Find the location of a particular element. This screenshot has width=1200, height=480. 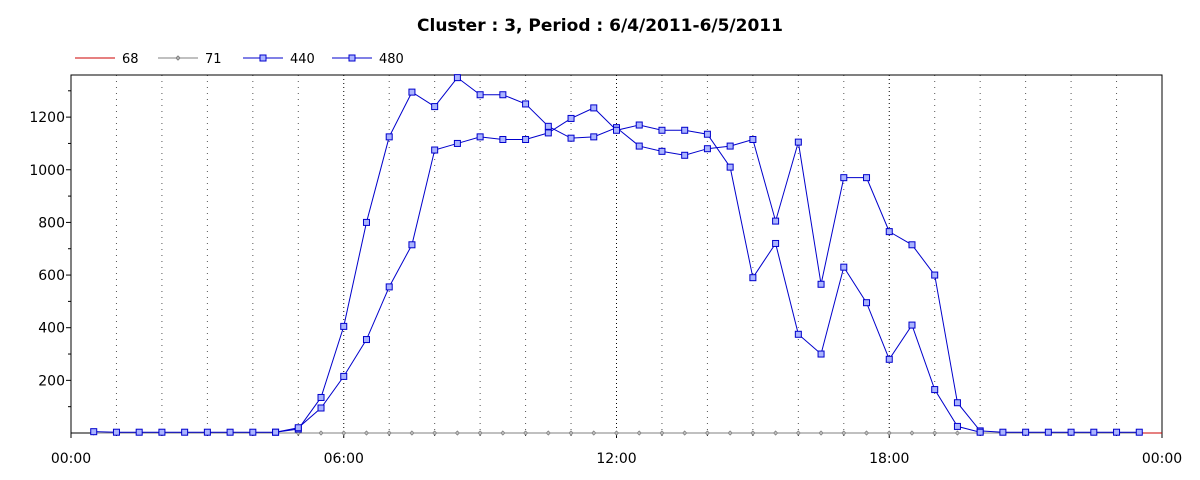

y-tick-label: 800 is located at coordinates (51, 223).